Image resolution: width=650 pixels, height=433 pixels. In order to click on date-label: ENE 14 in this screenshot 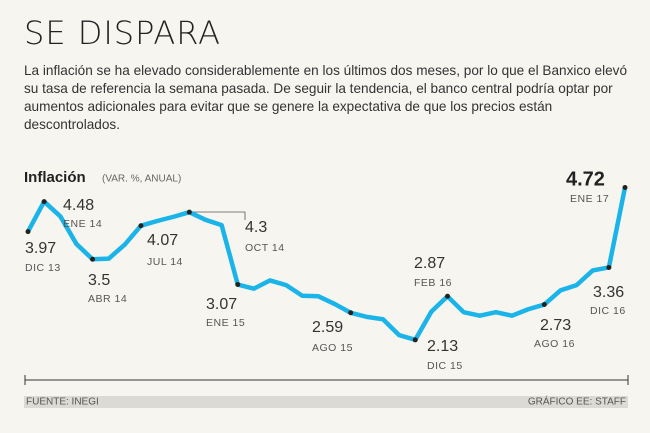, I will do `click(82, 224)`.